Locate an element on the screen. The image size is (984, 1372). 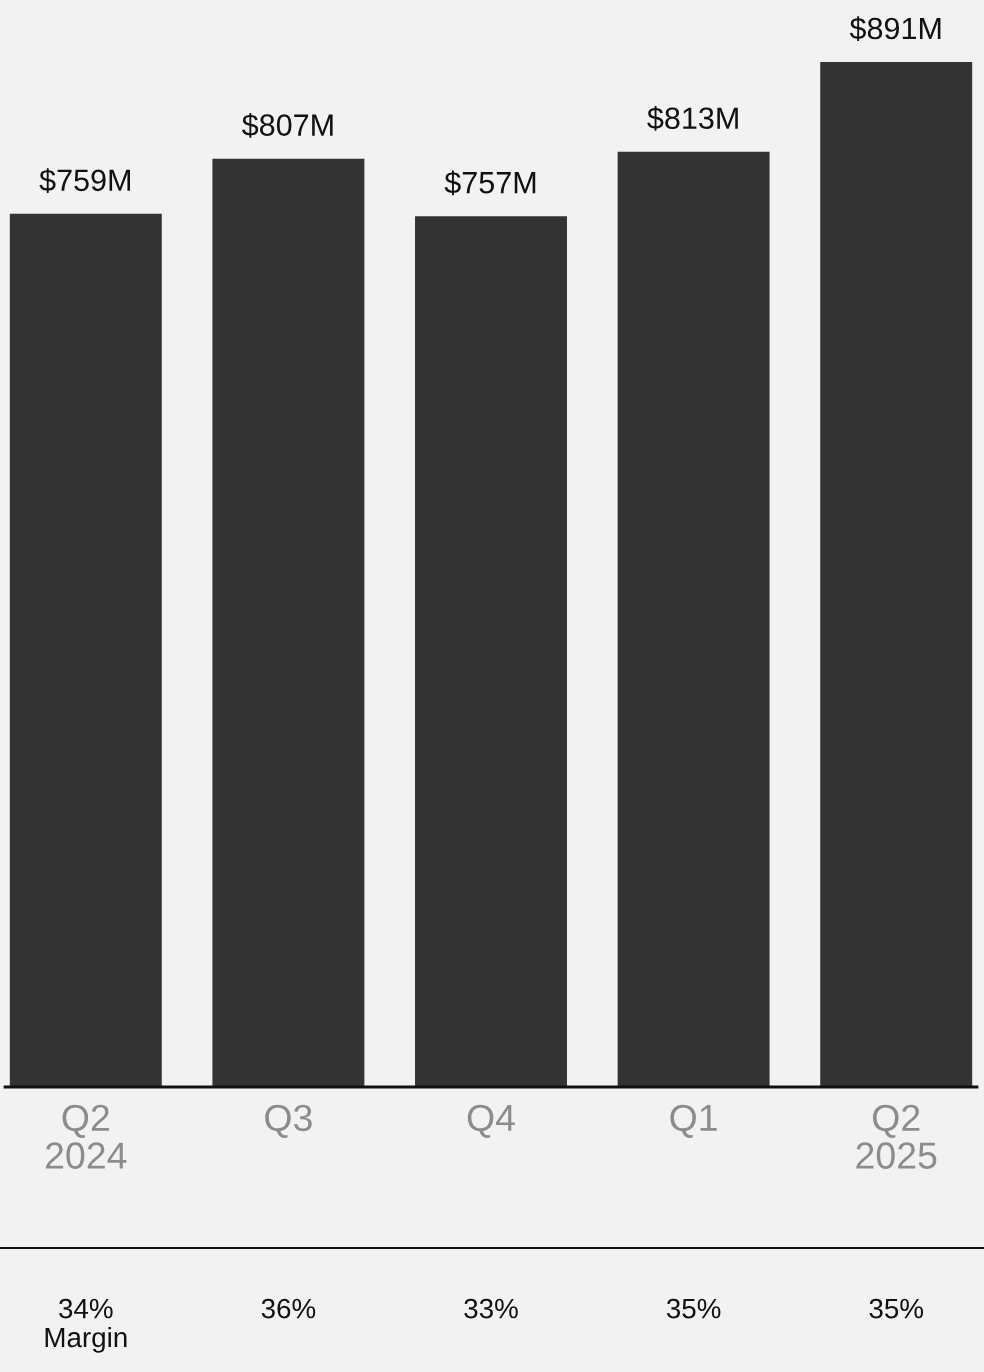
x-tick-label: Q3 is located at coordinates (288, 1121).